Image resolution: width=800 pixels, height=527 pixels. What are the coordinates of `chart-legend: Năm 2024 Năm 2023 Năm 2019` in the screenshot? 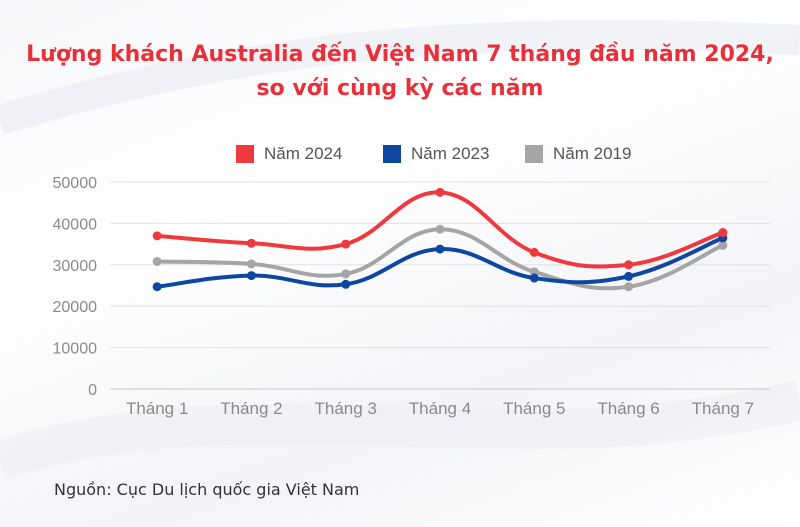 It's located at (400, 156).